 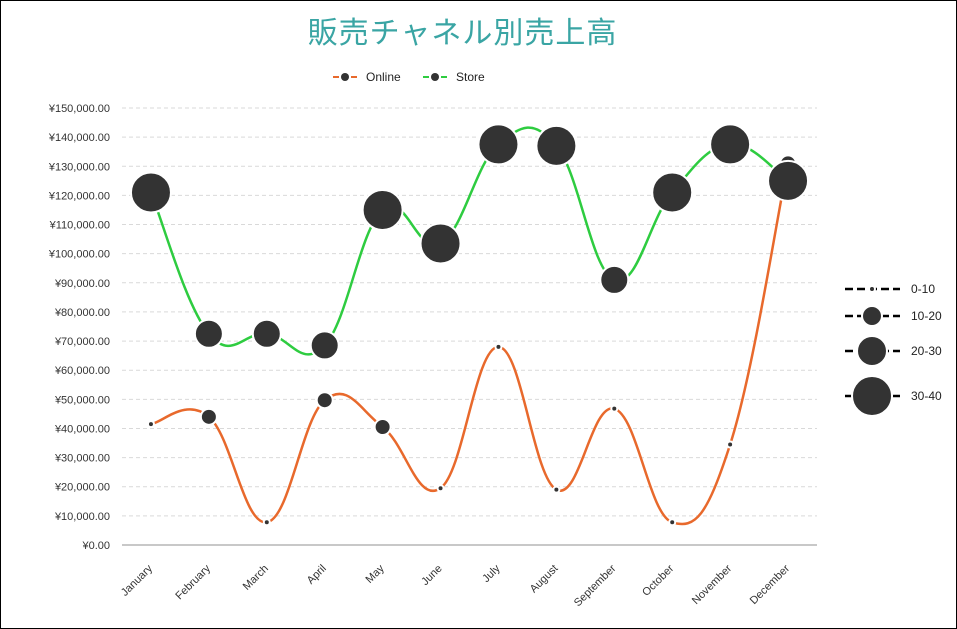 I want to click on y-tick-label: ¥30,000.00, so click(x=82, y=459).